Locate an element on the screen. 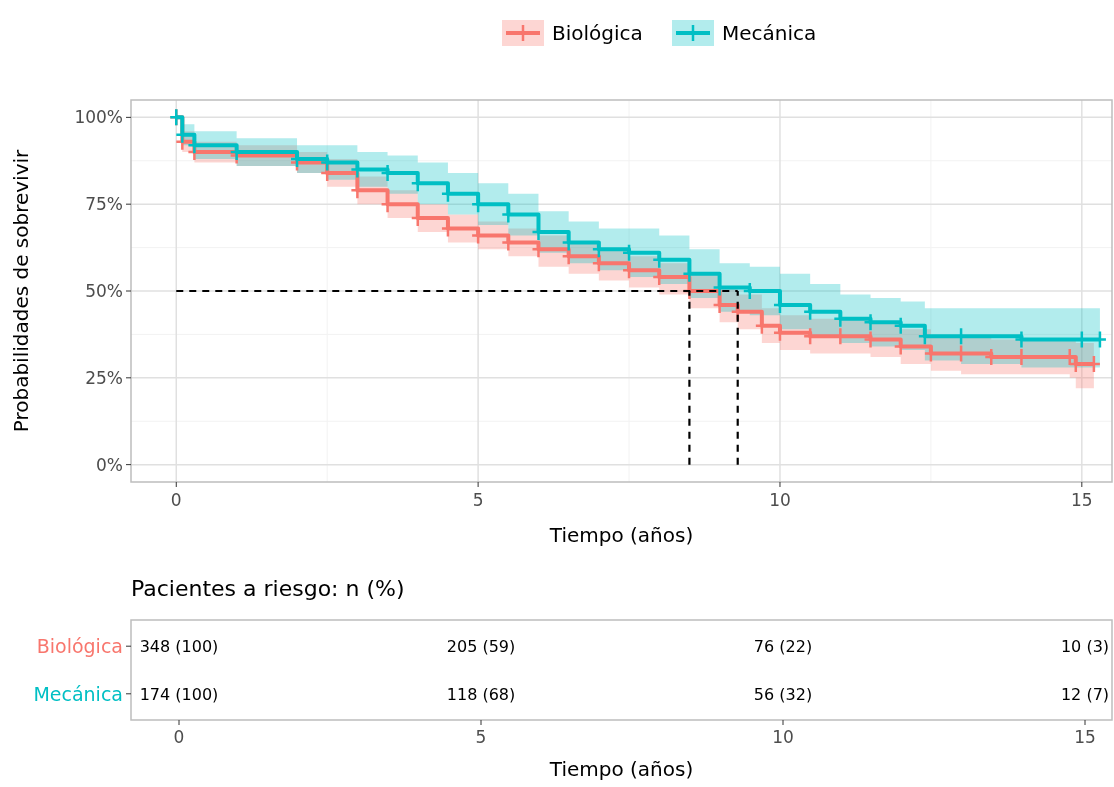 This screenshot has height=787, width=1114. text: 12 (7) is located at coordinates (1085, 694).